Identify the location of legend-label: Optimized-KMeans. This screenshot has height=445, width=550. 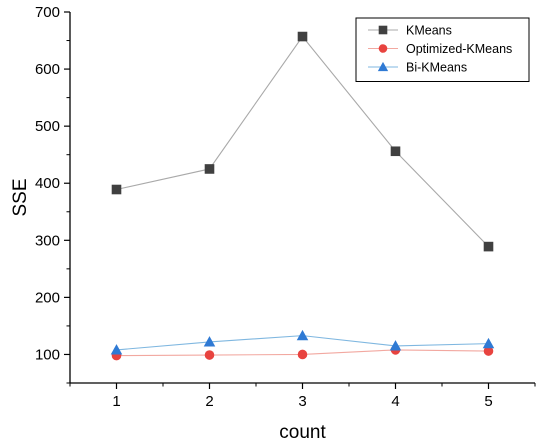
(459, 49).